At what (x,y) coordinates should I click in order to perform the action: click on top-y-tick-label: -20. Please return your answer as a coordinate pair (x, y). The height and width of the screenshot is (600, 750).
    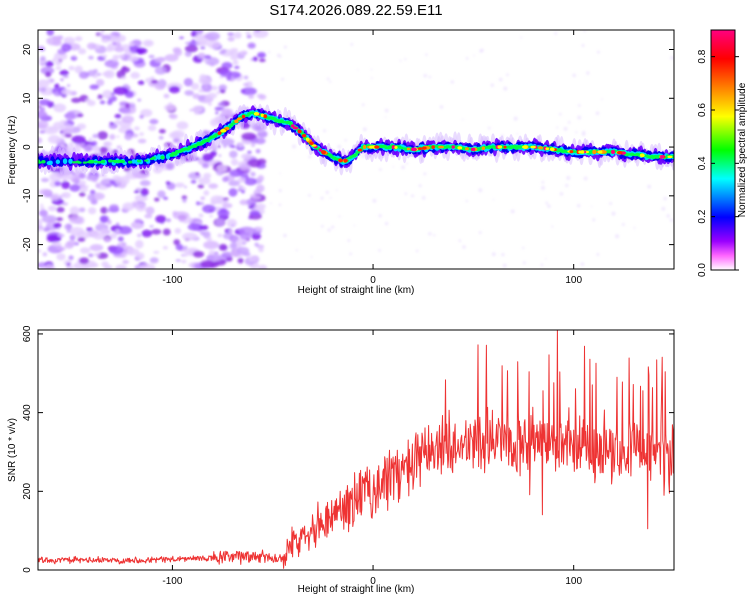
    Looking at the image, I should click on (27, 244).